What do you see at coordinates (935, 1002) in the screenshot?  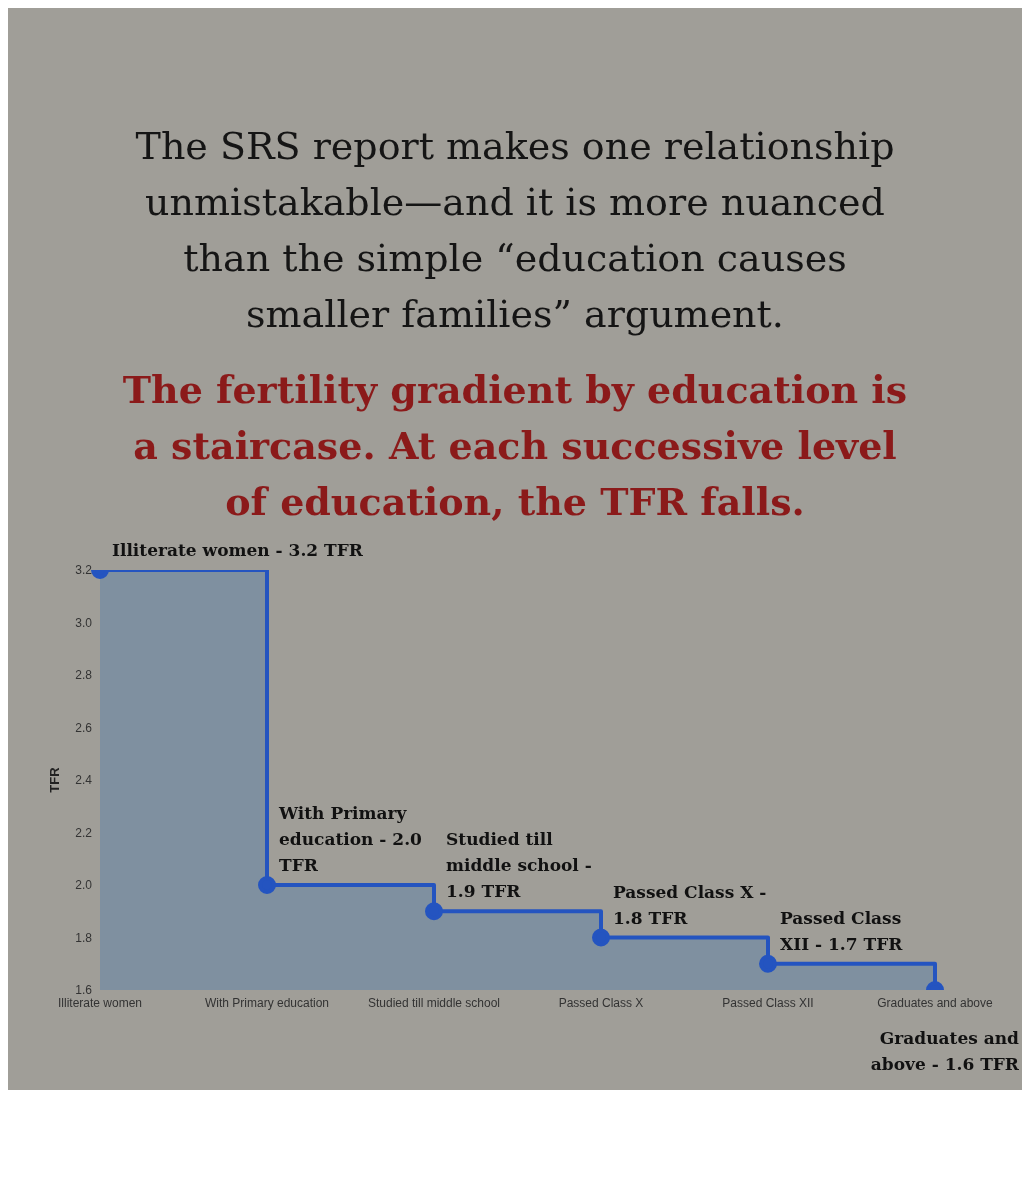 I see `x-tick-label: Graduates and above` at bounding box center [935, 1002].